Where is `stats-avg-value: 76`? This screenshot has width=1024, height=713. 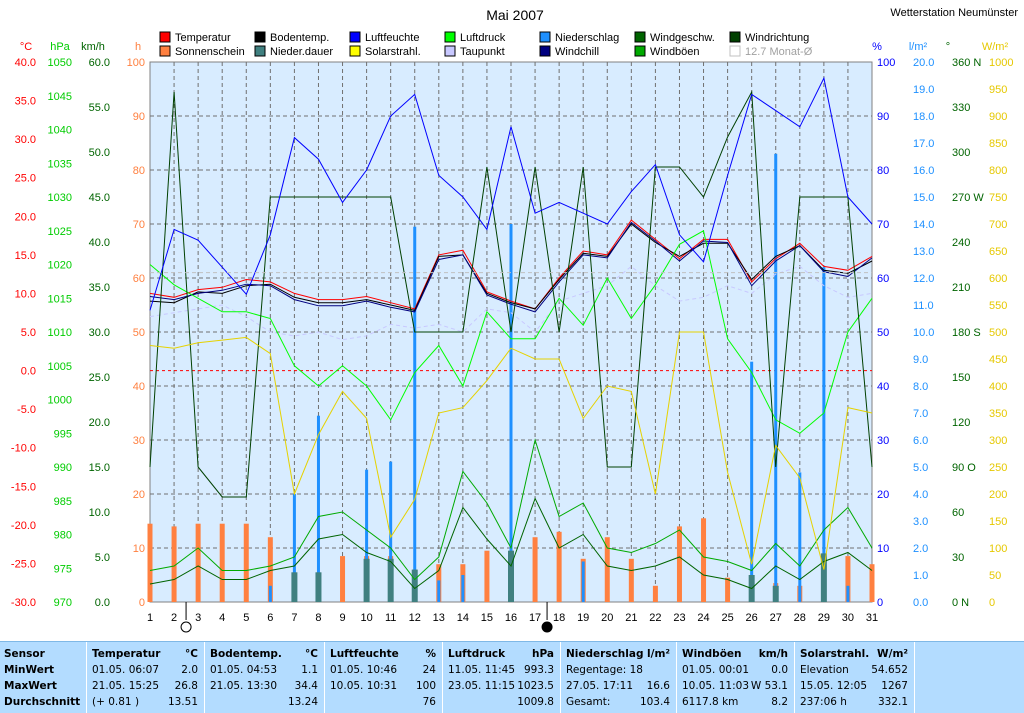 stats-avg-value: 76 is located at coordinates (429, 702).